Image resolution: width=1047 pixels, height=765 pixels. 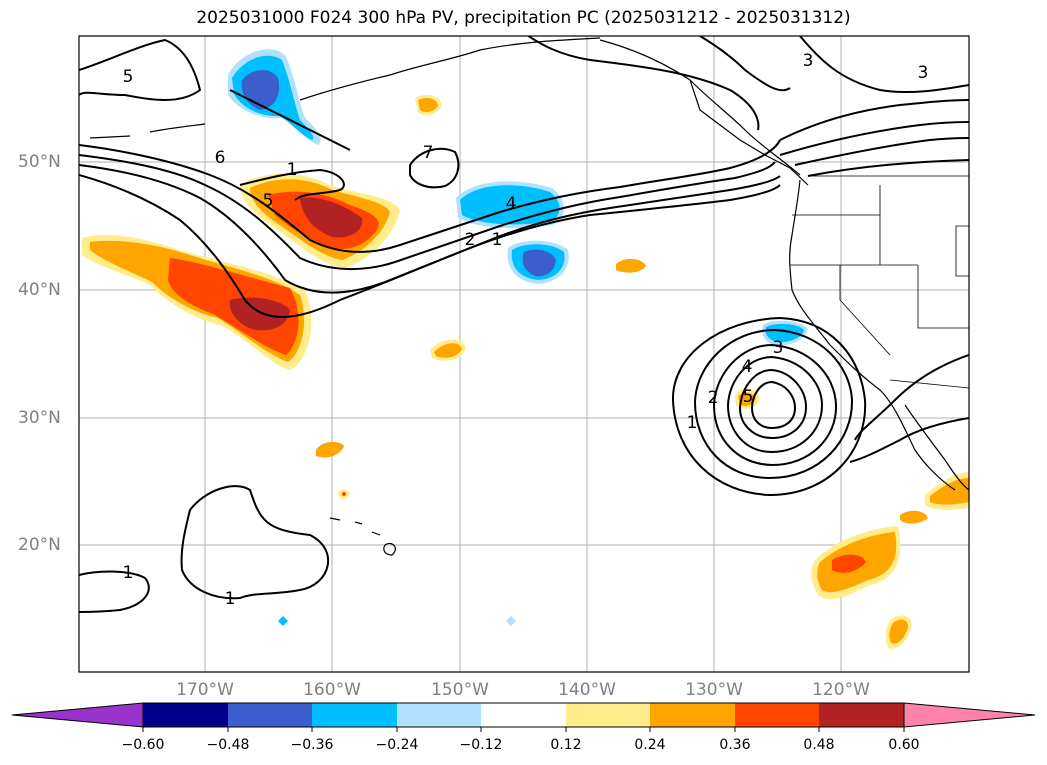 I want to click on lat-label: 20°N, so click(x=39, y=545).